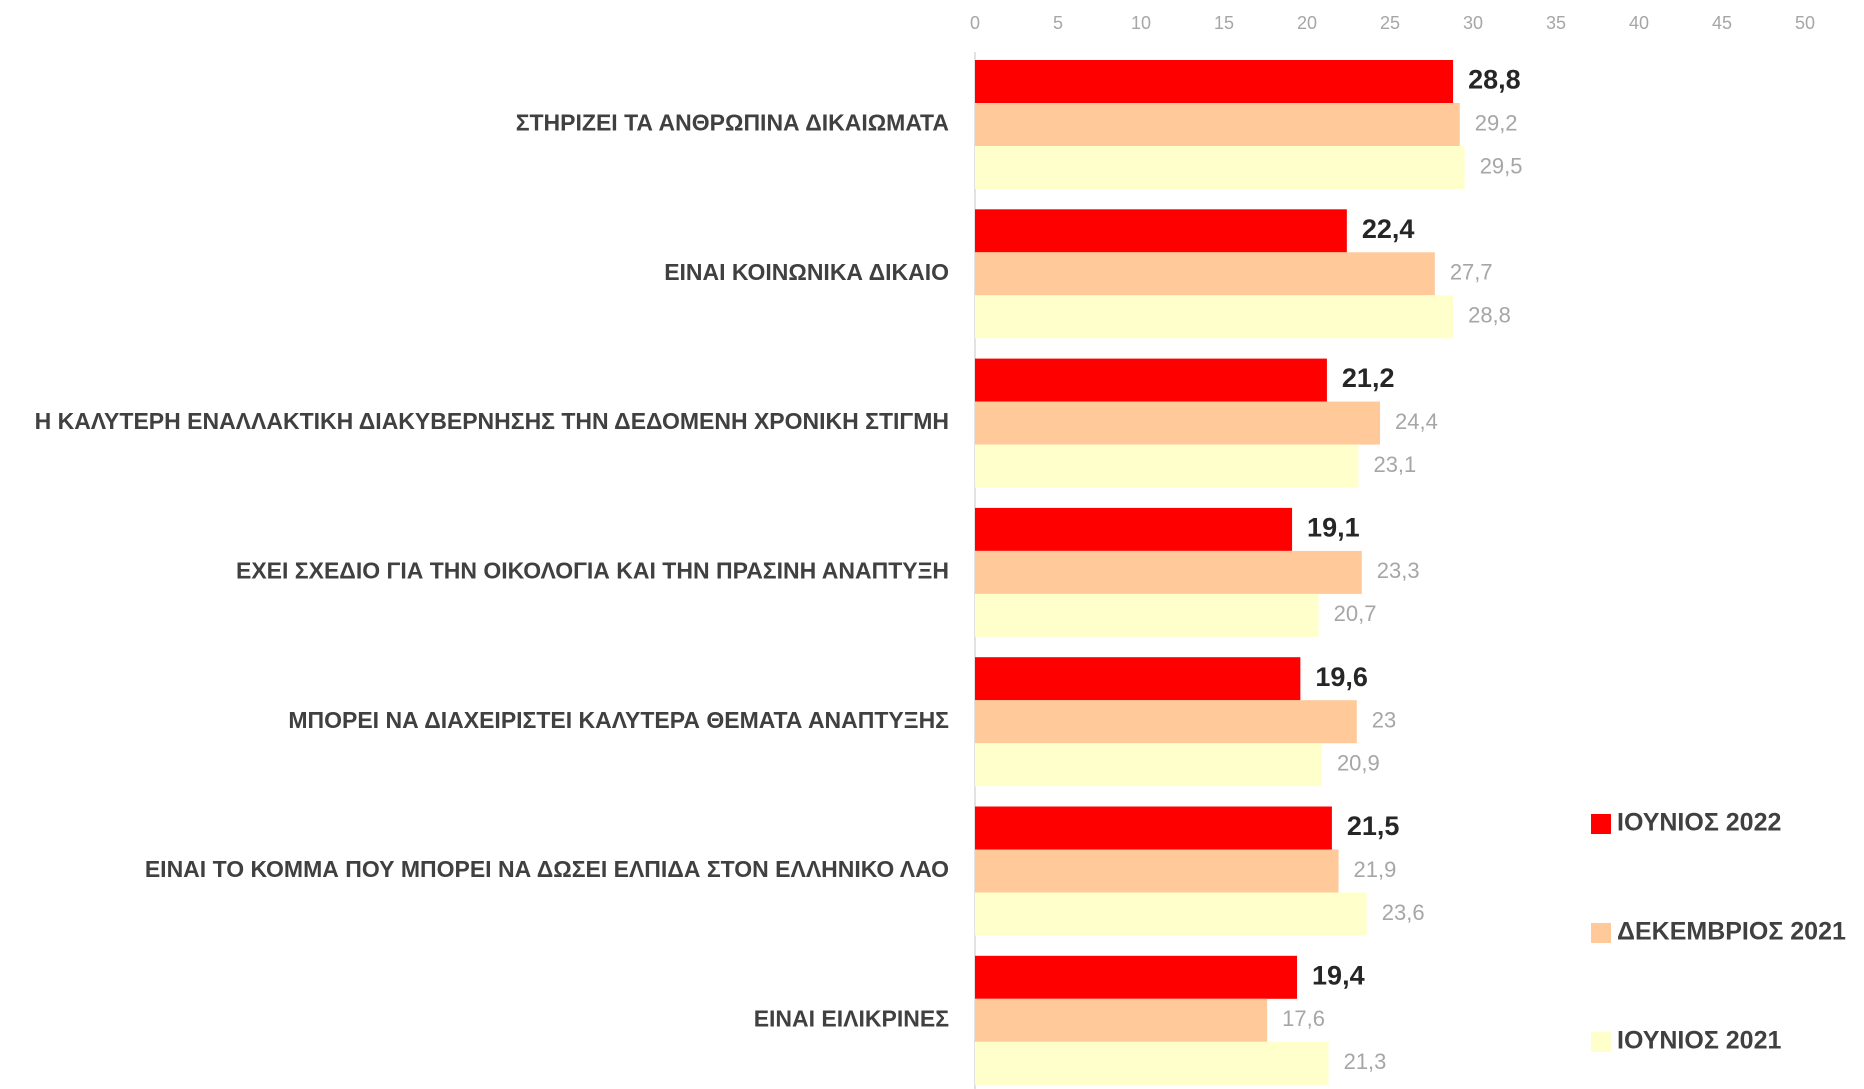 The width and height of the screenshot is (1864, 1089). I want to click on x-tick-label: 40, so click(1639, 23).